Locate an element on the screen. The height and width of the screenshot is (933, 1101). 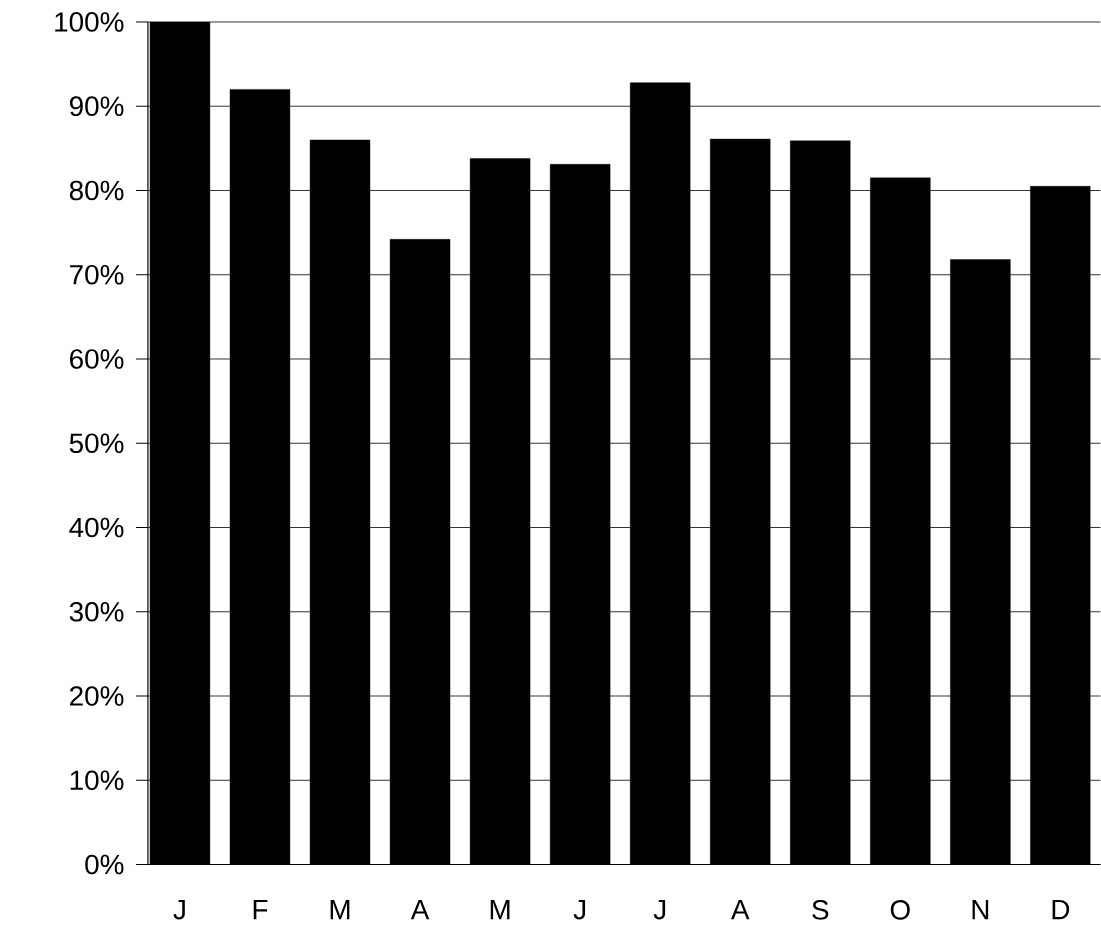
y-tick-label: 10% is located at coordinates (97, 780).